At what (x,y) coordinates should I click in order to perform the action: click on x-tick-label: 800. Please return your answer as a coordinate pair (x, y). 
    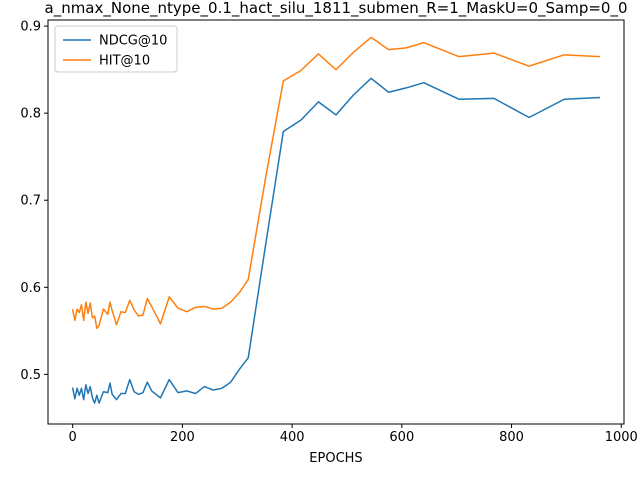
    Looking at the image, I should click on (511, 437).